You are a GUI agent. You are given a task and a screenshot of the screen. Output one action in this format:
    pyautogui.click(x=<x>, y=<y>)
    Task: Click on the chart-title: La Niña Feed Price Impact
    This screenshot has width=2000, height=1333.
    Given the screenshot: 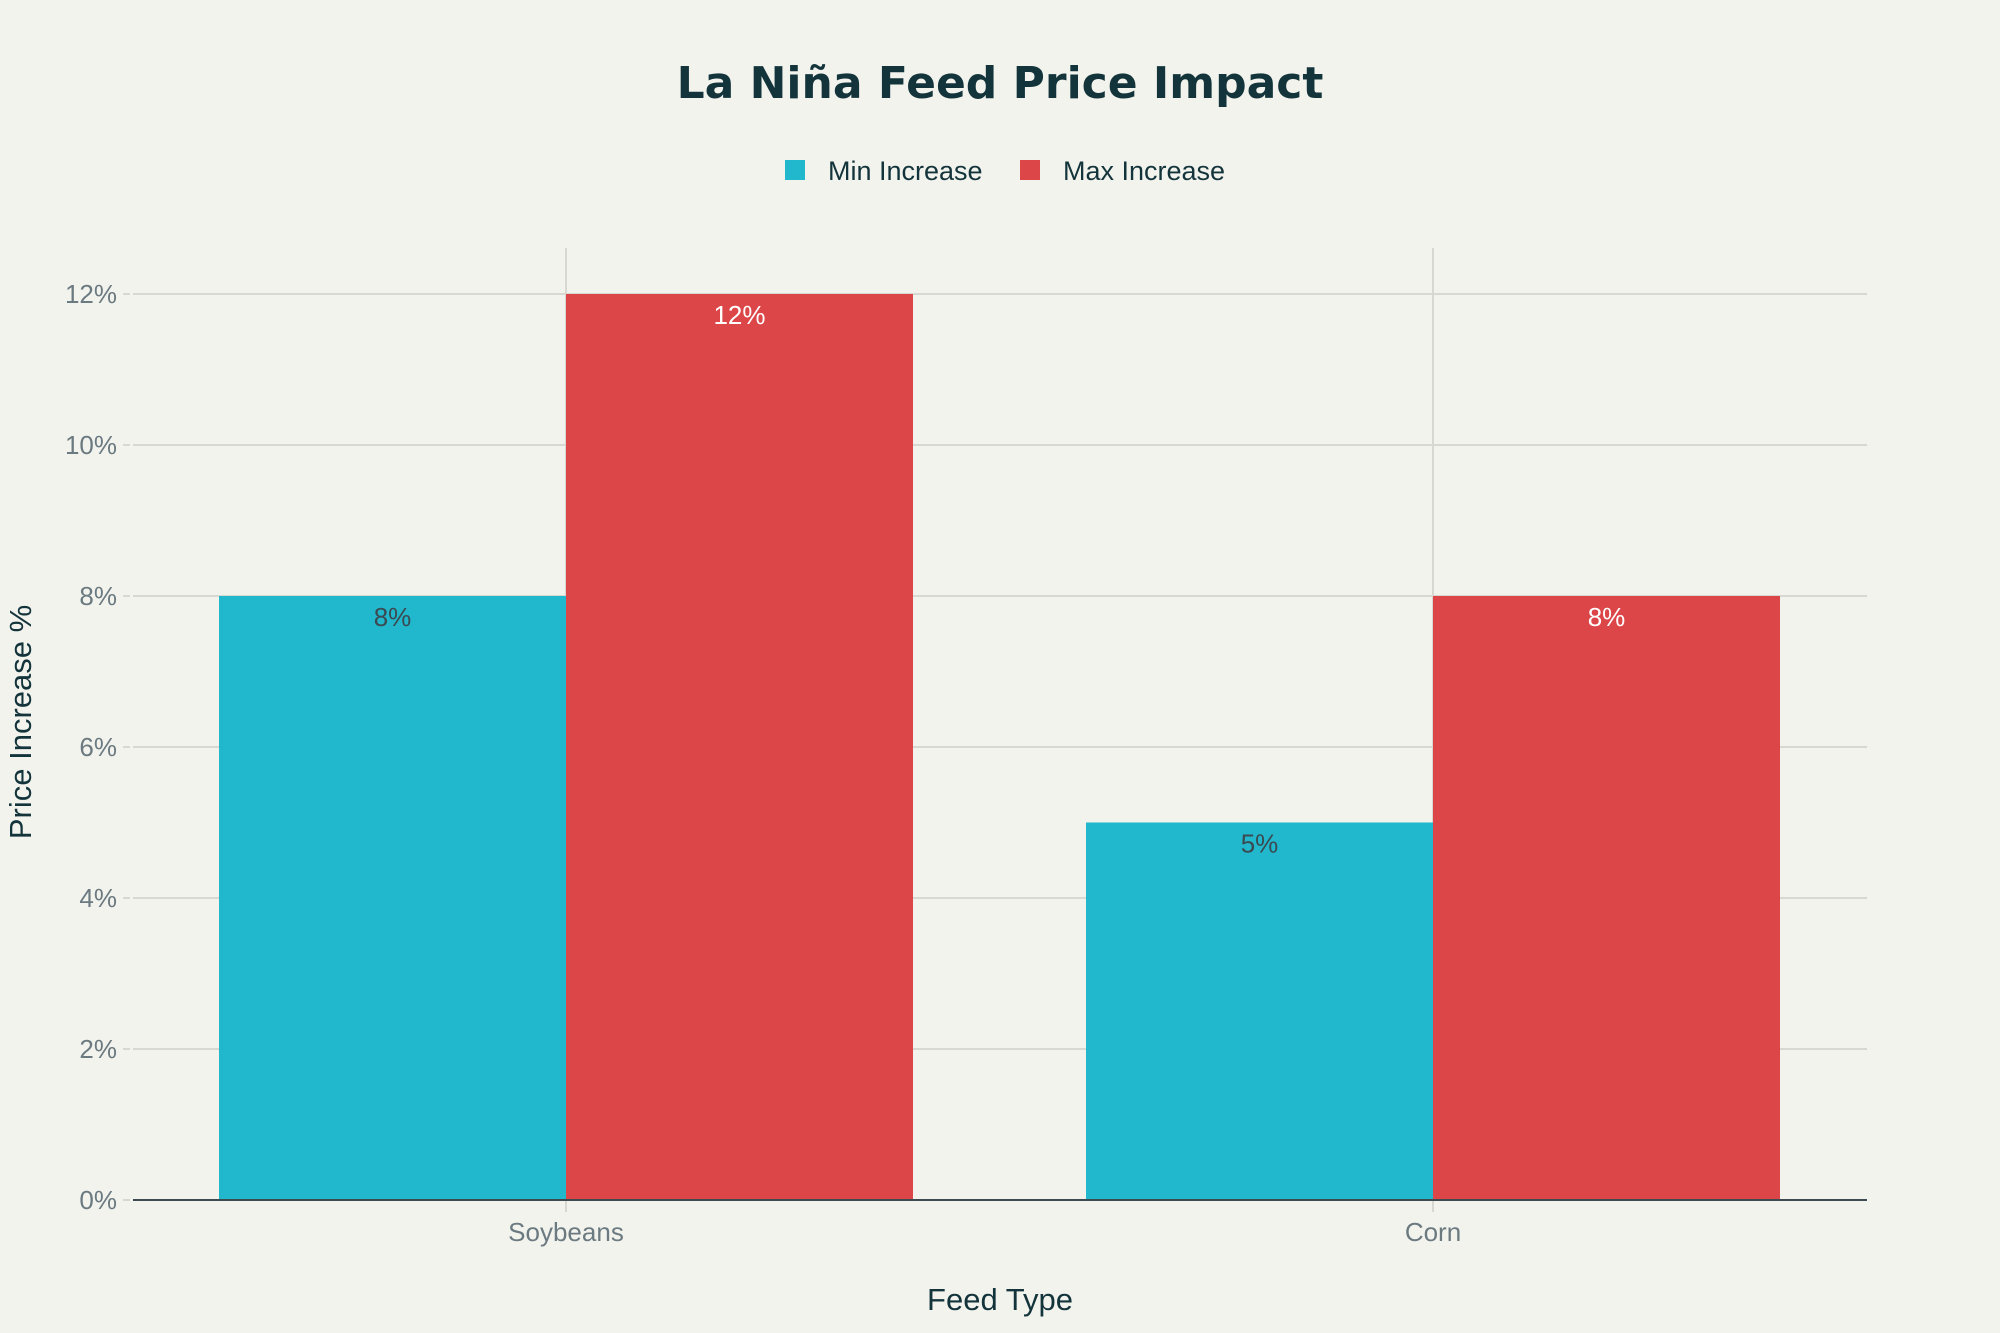 What is the action you would take?
    pyautogui.click(x=1000, y=83)
    